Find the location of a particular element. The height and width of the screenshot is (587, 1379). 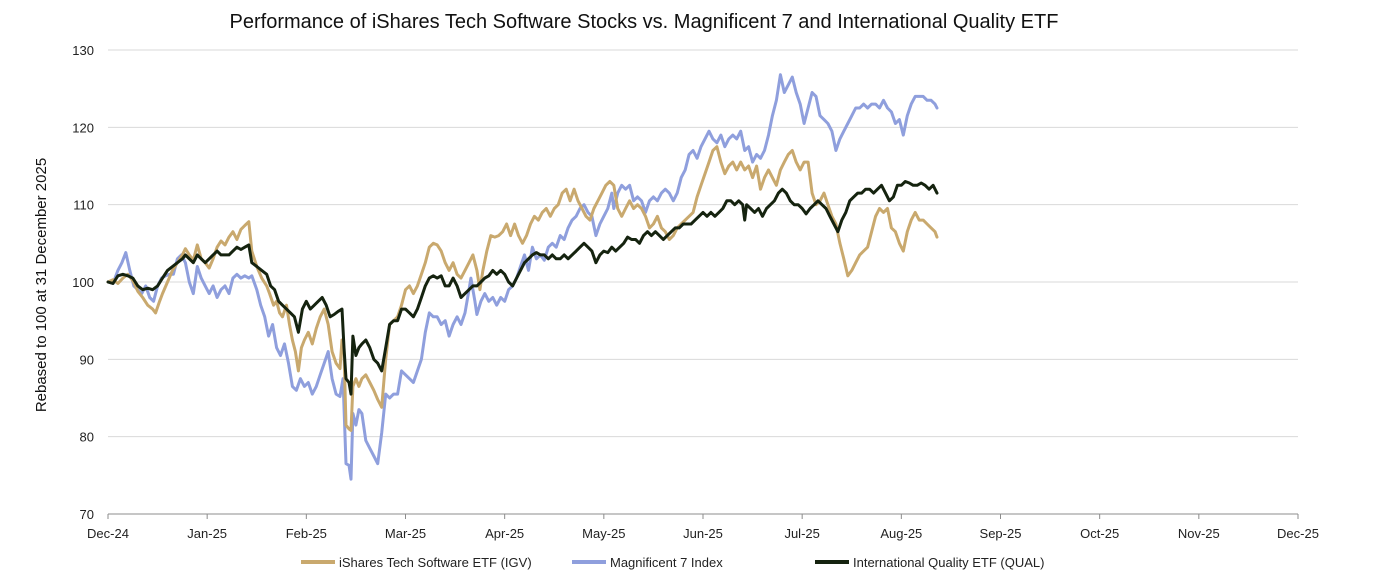

y-tick-label: 110 is located at coordinates (83, 205).